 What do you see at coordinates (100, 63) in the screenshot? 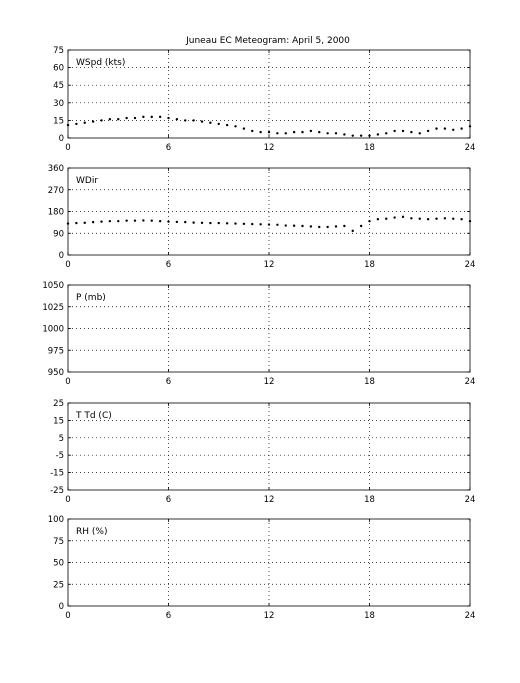
I see `panel-label: WSpd (kts)` at bounding box center [100, 63].